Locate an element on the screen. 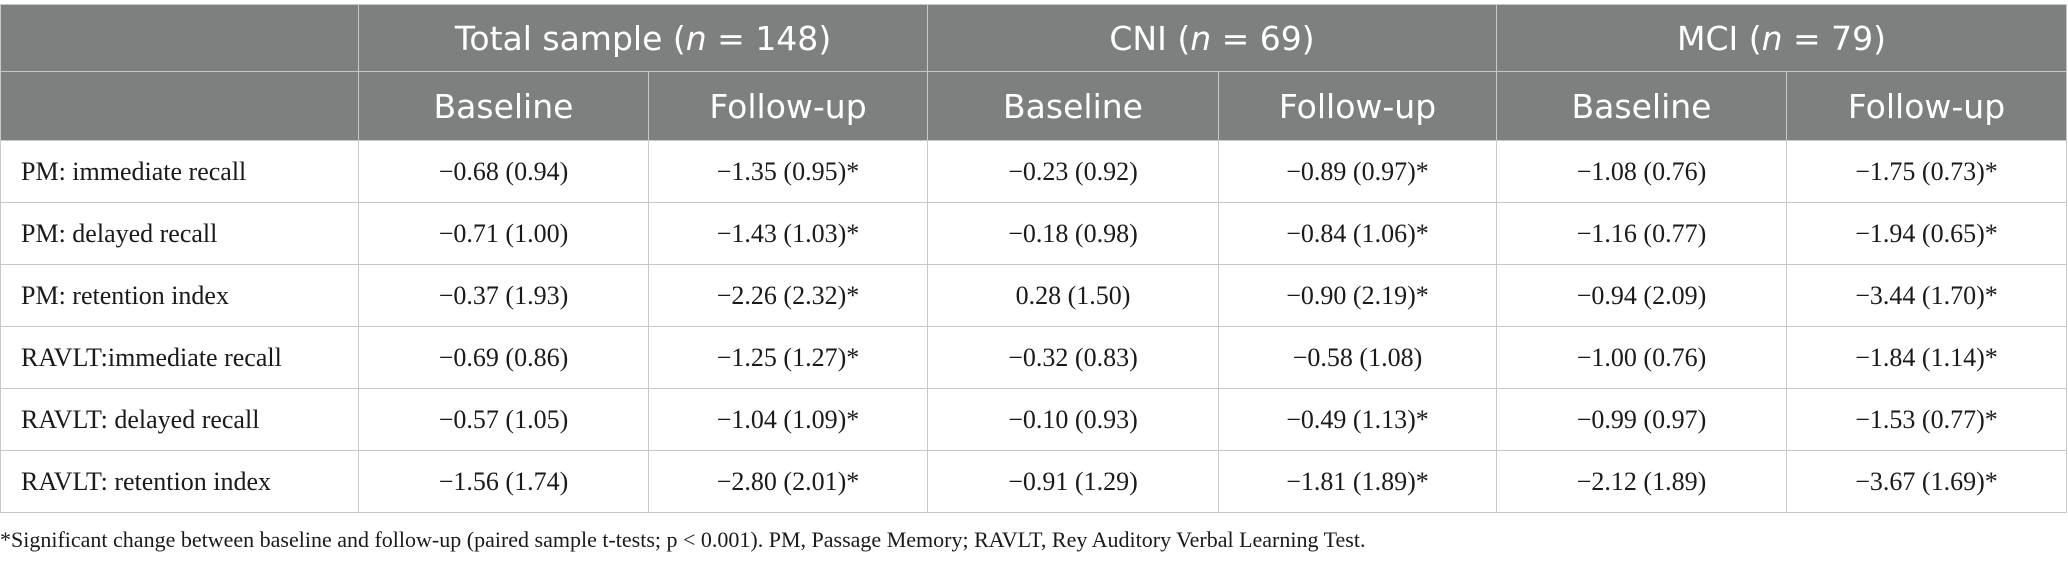  table-cell: −0.91 (1.29) is located at coordinates (1073, 481).